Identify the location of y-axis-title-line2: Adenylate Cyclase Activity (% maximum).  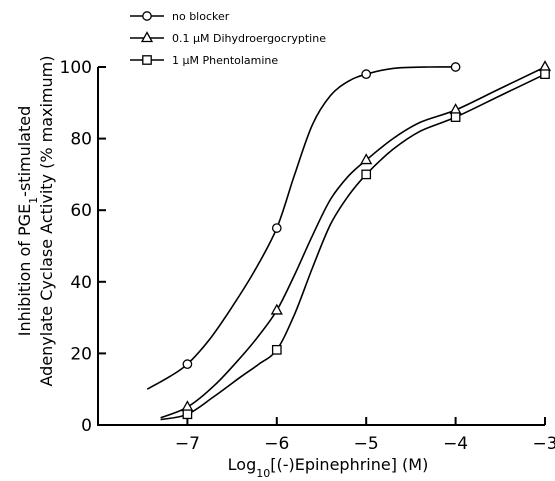
(46, 221).